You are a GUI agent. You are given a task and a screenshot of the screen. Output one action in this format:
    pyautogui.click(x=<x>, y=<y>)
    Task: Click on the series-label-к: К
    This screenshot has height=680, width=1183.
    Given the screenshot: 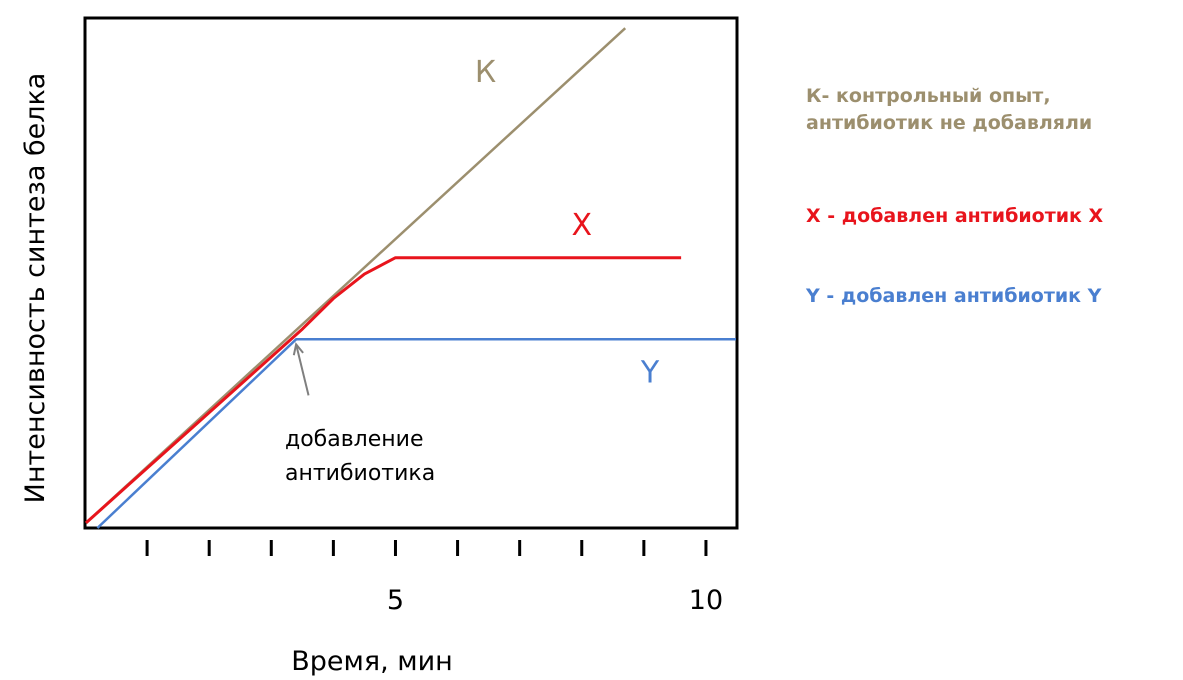 What is the action you would take?
    pyautogui.click(x=485, y=72)
    